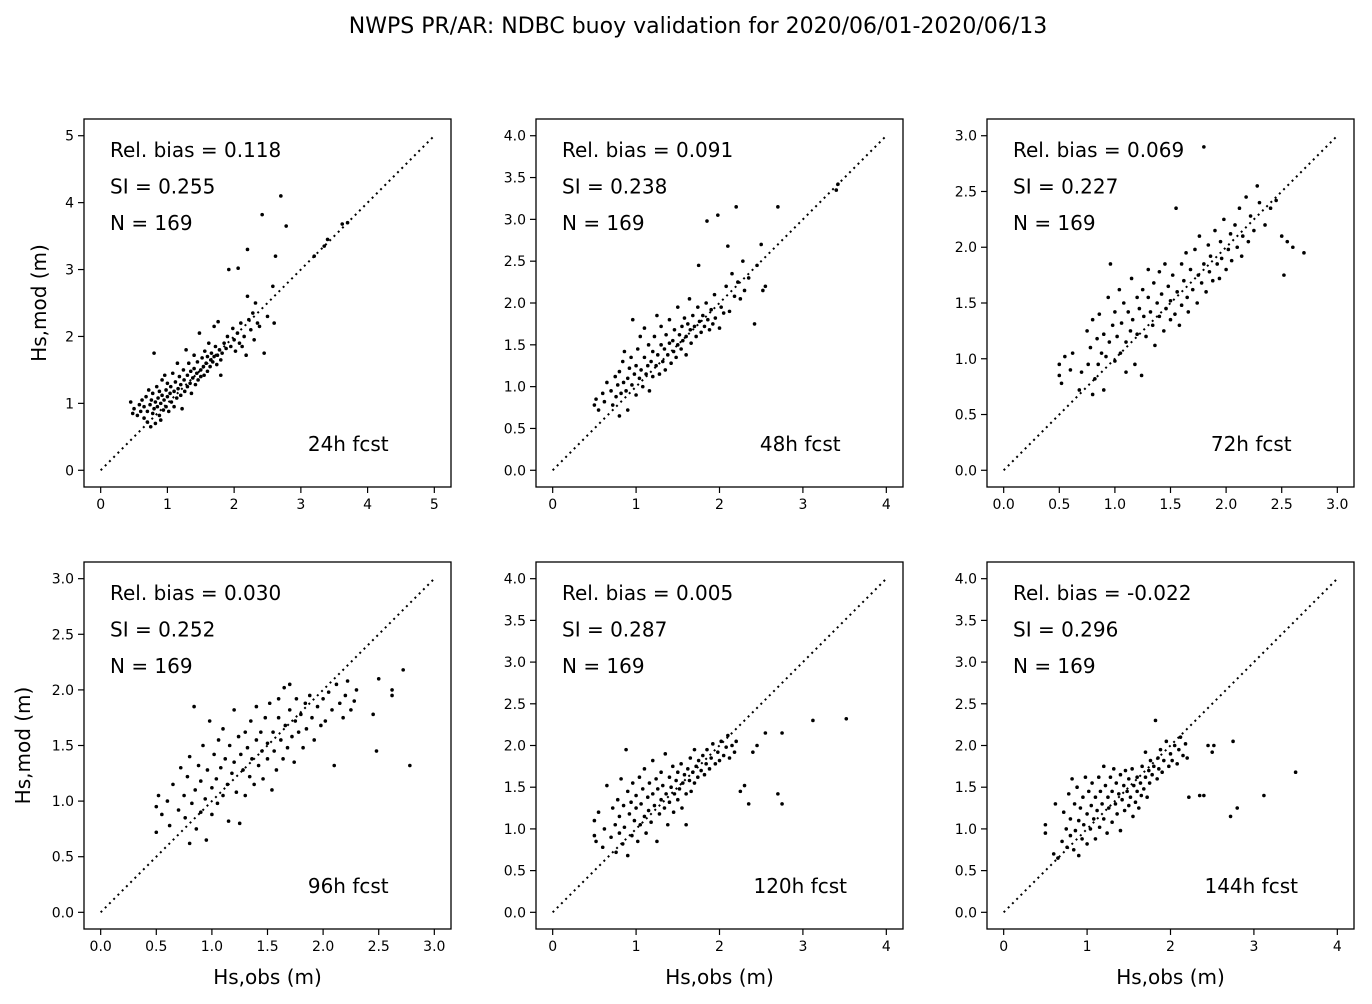 The width and height of the screenshot is (1372, 1004). What do you see at coordinates (434, 505) in the screenshot?
I see `x-tick-label: 5` at bounding box center [434, 505].